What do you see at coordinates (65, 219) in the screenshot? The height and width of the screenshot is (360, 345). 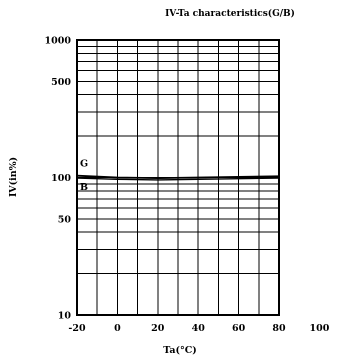 I see `y-tick-label: 50` at bounding box center [65, 219].